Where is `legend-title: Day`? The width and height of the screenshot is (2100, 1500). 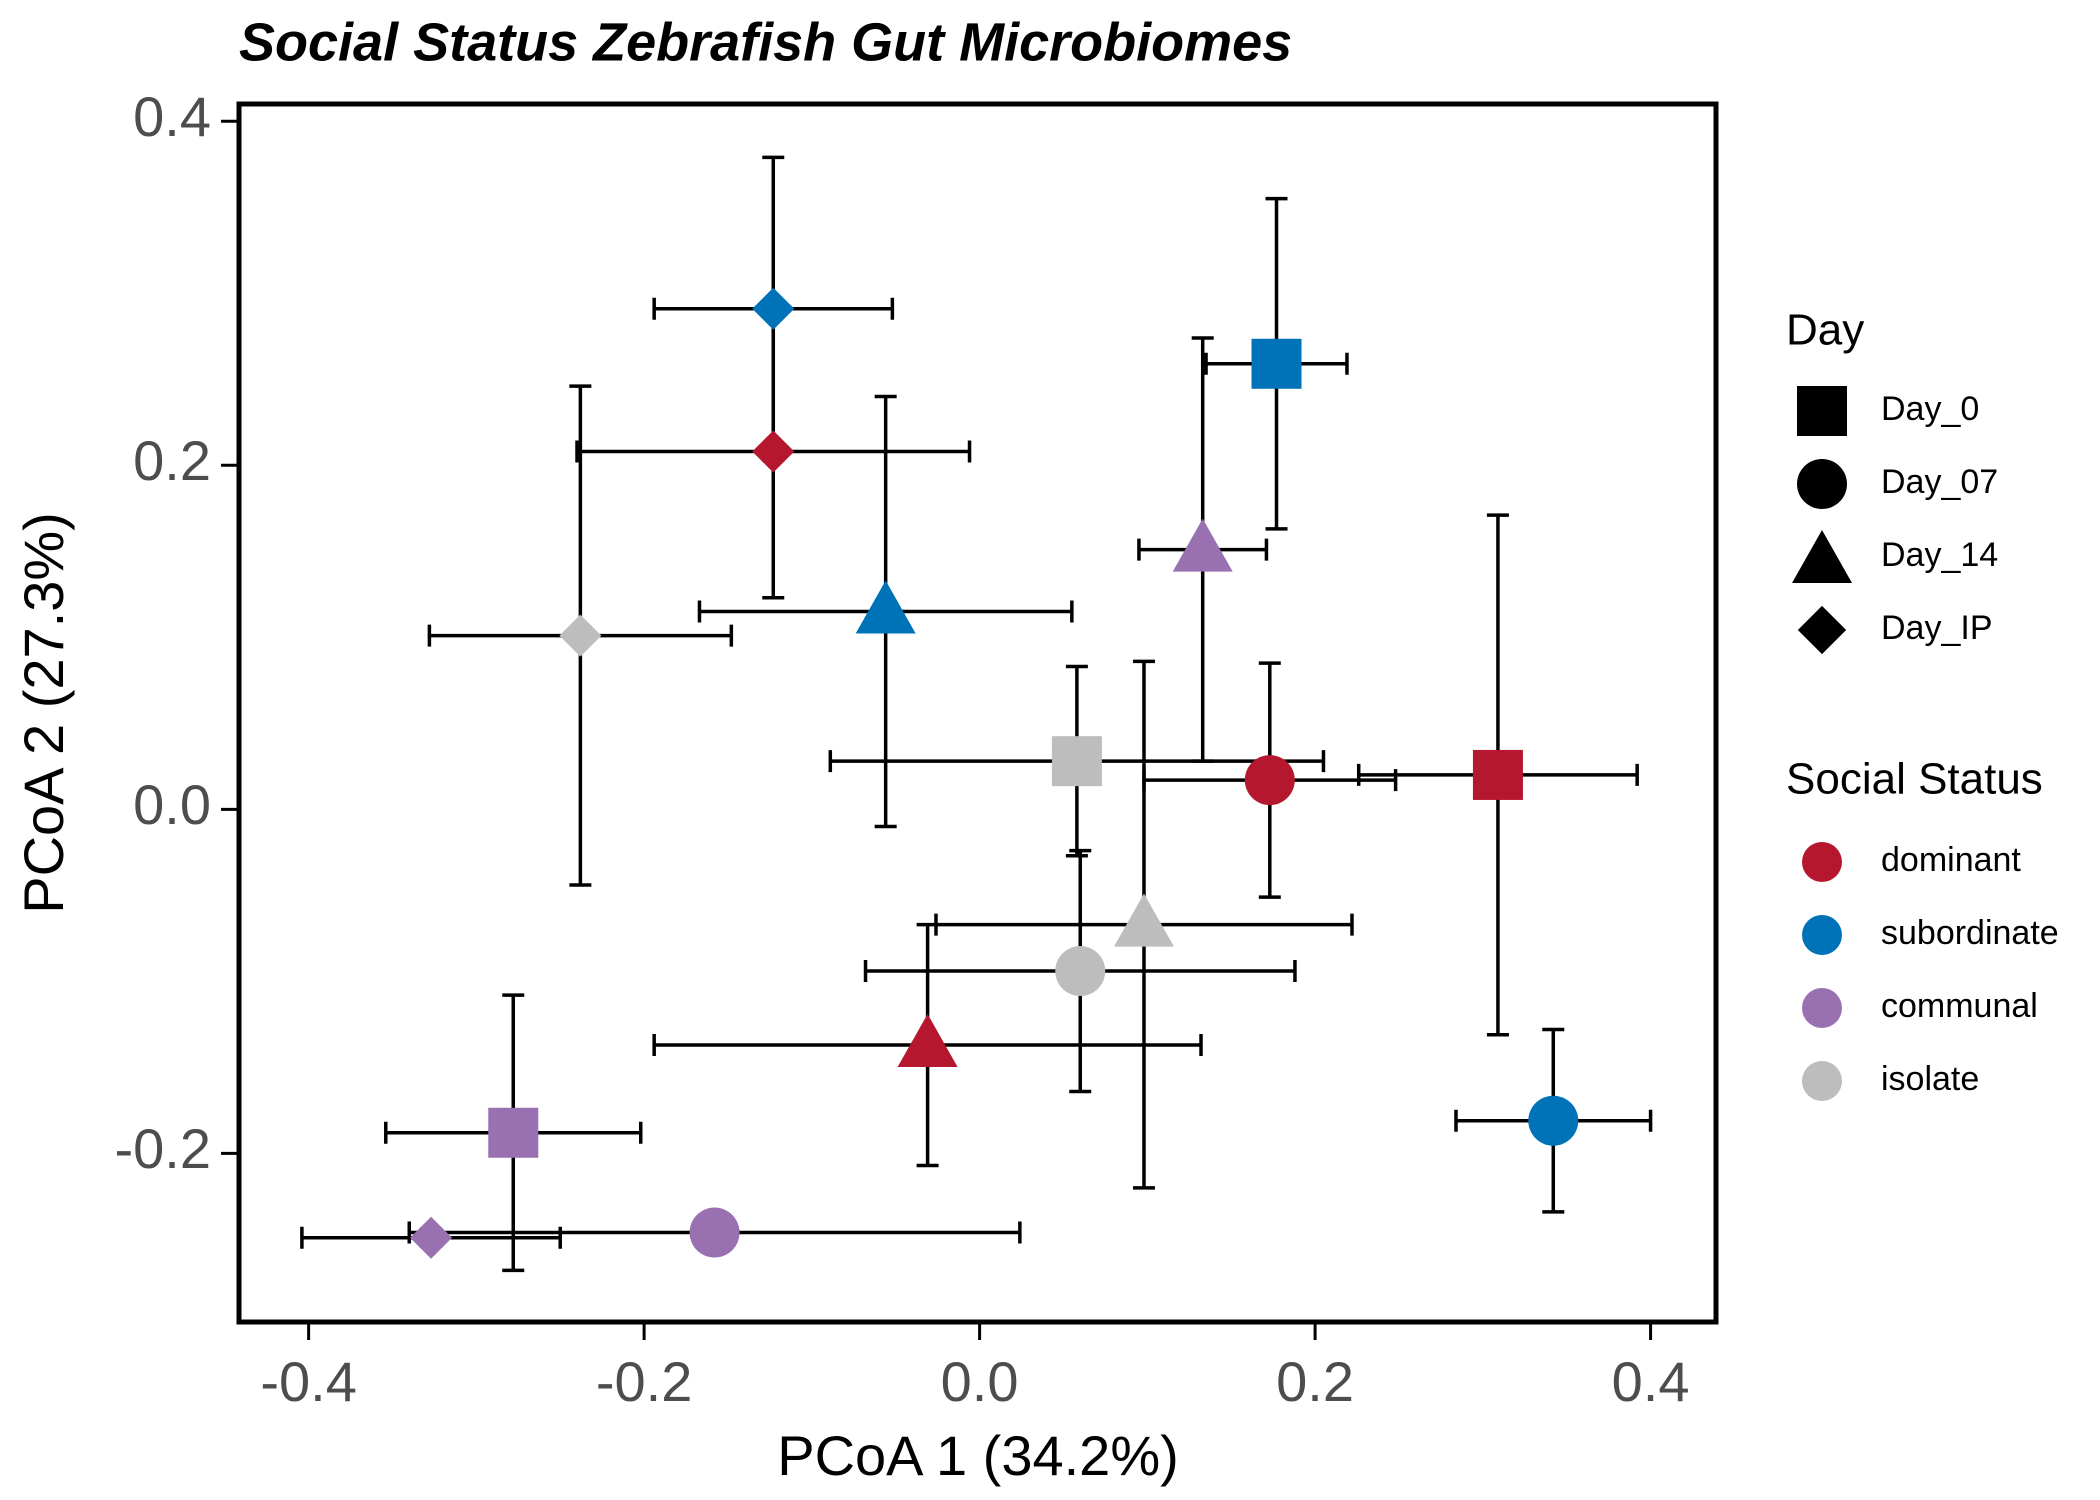
legend-title: Day is located at coordinates (1825, 330).